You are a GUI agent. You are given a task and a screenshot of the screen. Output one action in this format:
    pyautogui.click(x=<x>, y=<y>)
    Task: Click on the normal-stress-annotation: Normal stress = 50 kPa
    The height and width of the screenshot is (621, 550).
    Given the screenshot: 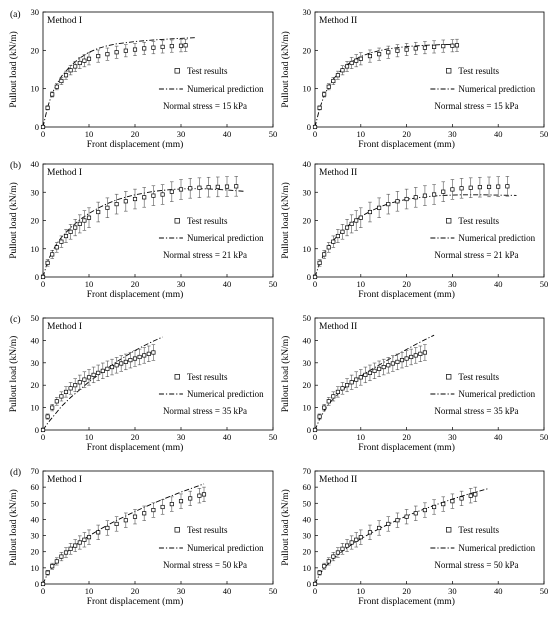 What is the action you would take?
    pyautogui.click(x=205, y=565)
    